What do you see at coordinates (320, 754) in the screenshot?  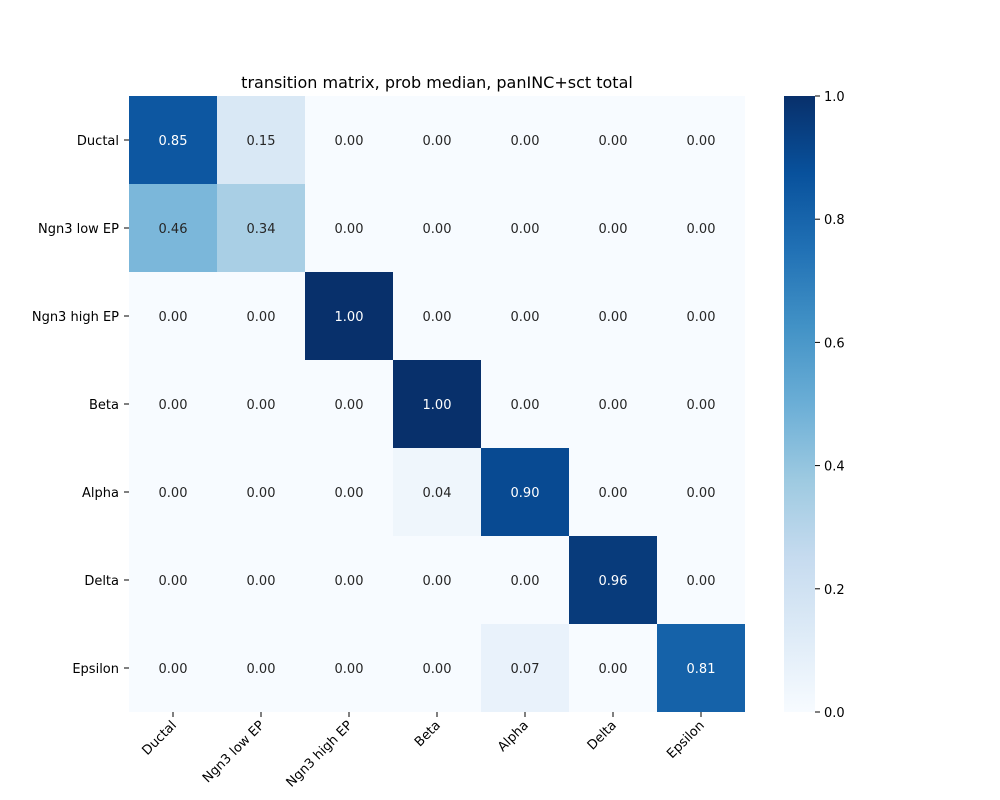 I see `x-tick-label: Ngn3 high EP` at bounding box center [320, 754].